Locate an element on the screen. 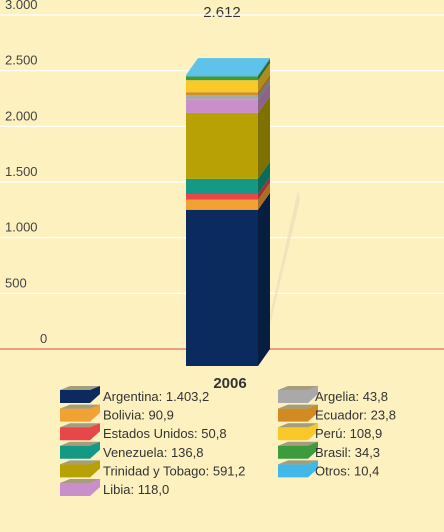 The height and width of the screenshot is (532, 444). legend-item: Argelia: 43,8 is located at coordinates (333, 395).